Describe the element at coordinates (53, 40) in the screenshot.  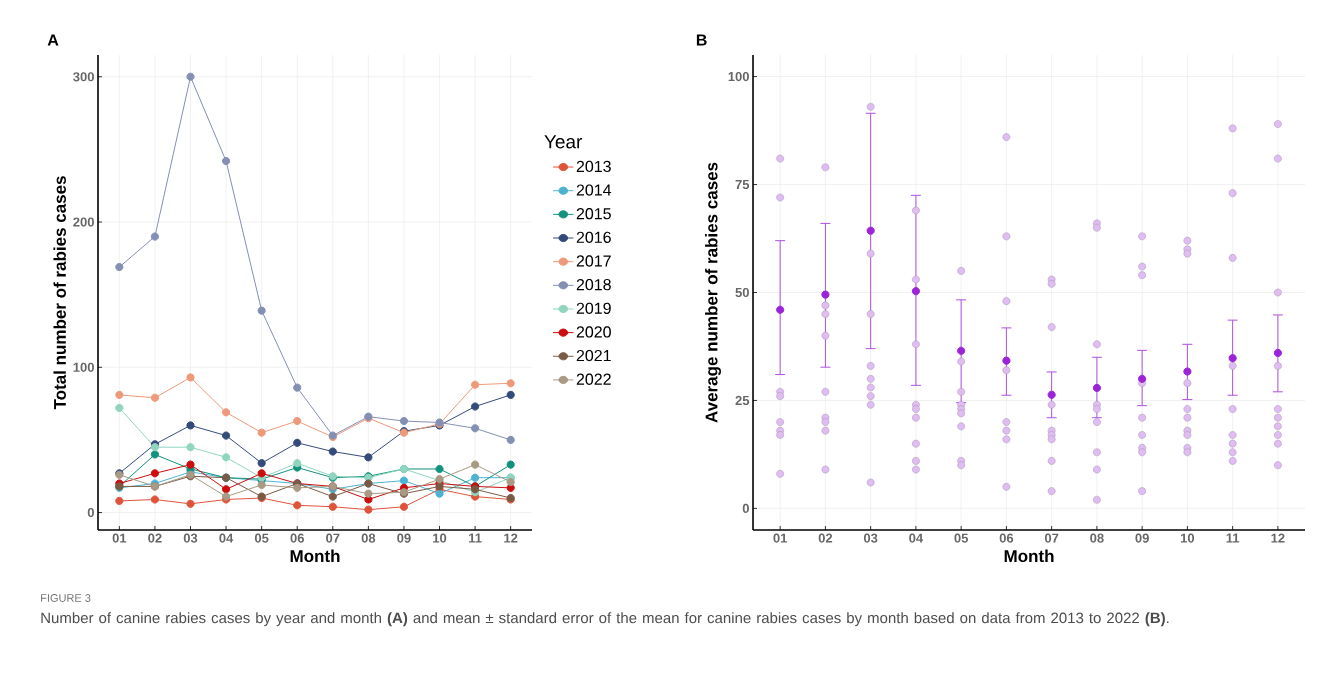
I see `chart-title: A` at that location.